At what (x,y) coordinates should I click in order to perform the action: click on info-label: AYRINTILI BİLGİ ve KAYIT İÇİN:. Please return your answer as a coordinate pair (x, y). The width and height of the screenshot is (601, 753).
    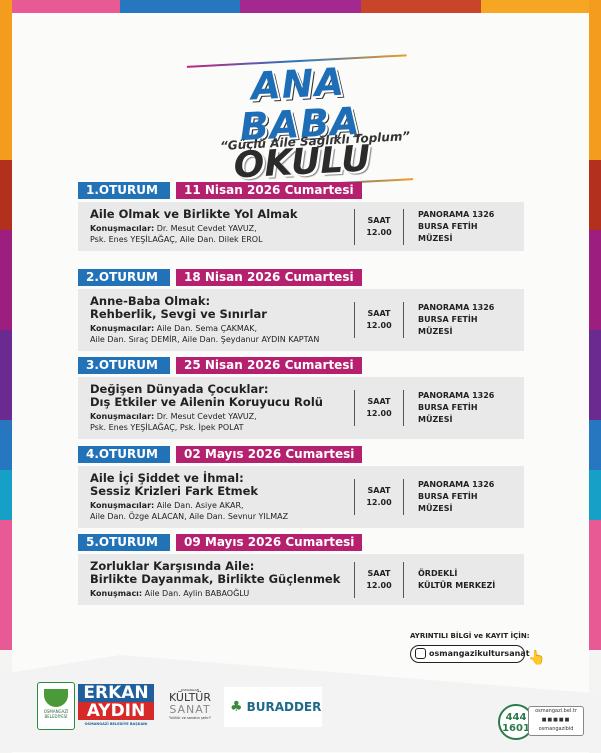
    Looking at the image, I should click on (470, 636).